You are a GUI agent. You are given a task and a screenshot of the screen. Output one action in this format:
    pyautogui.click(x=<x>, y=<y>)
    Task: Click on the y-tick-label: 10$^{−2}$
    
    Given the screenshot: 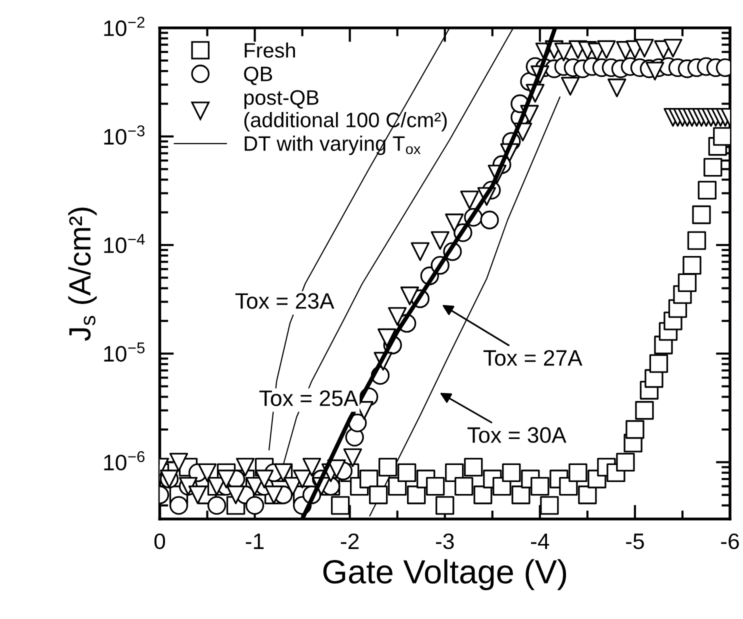 What is the action you would take?
    pyautogui.click(x=124, y=26)
    